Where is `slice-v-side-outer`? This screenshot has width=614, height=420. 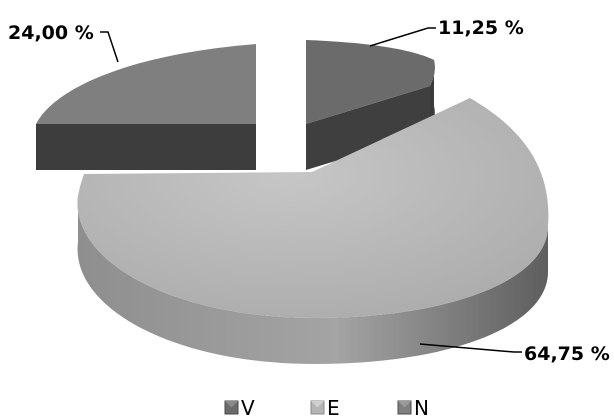
slice-v-side-outer is located at coordinates (432, 96).